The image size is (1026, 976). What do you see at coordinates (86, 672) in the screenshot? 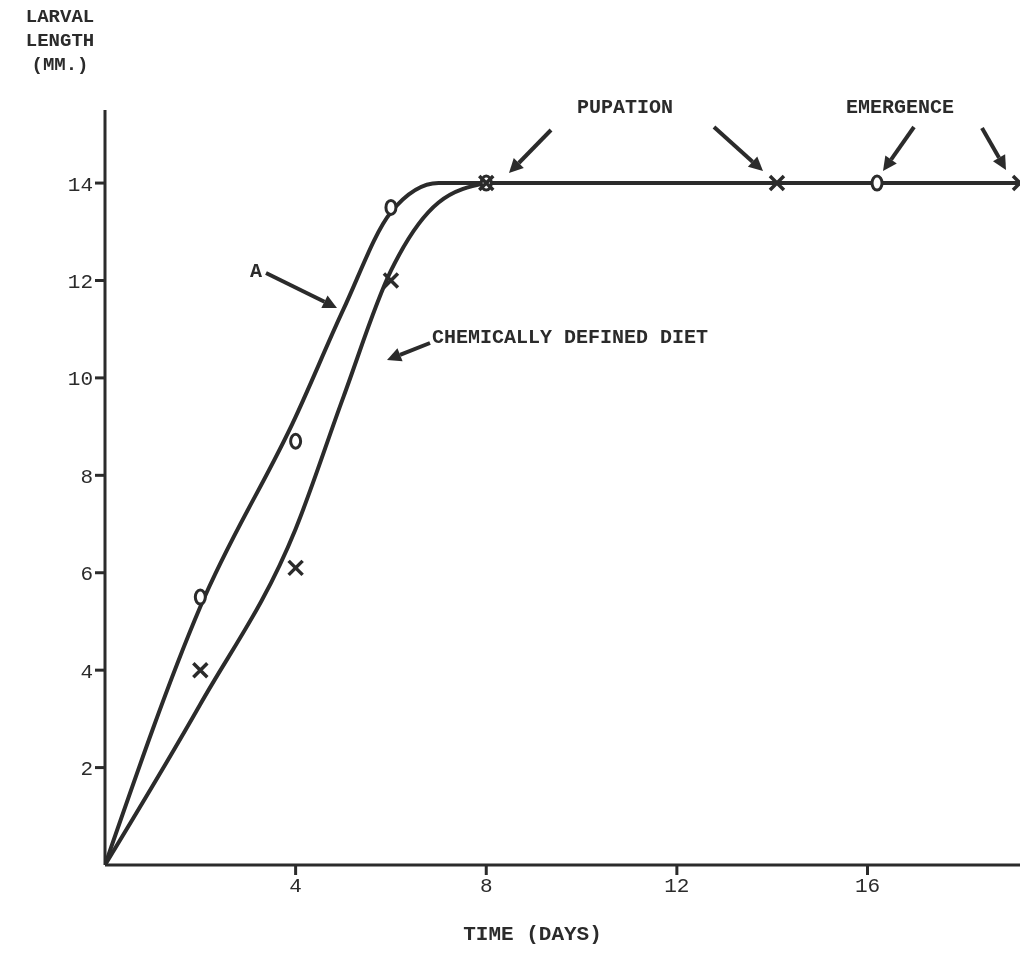
I see `y-tick-label: 4` at bounding box center [86, 672].